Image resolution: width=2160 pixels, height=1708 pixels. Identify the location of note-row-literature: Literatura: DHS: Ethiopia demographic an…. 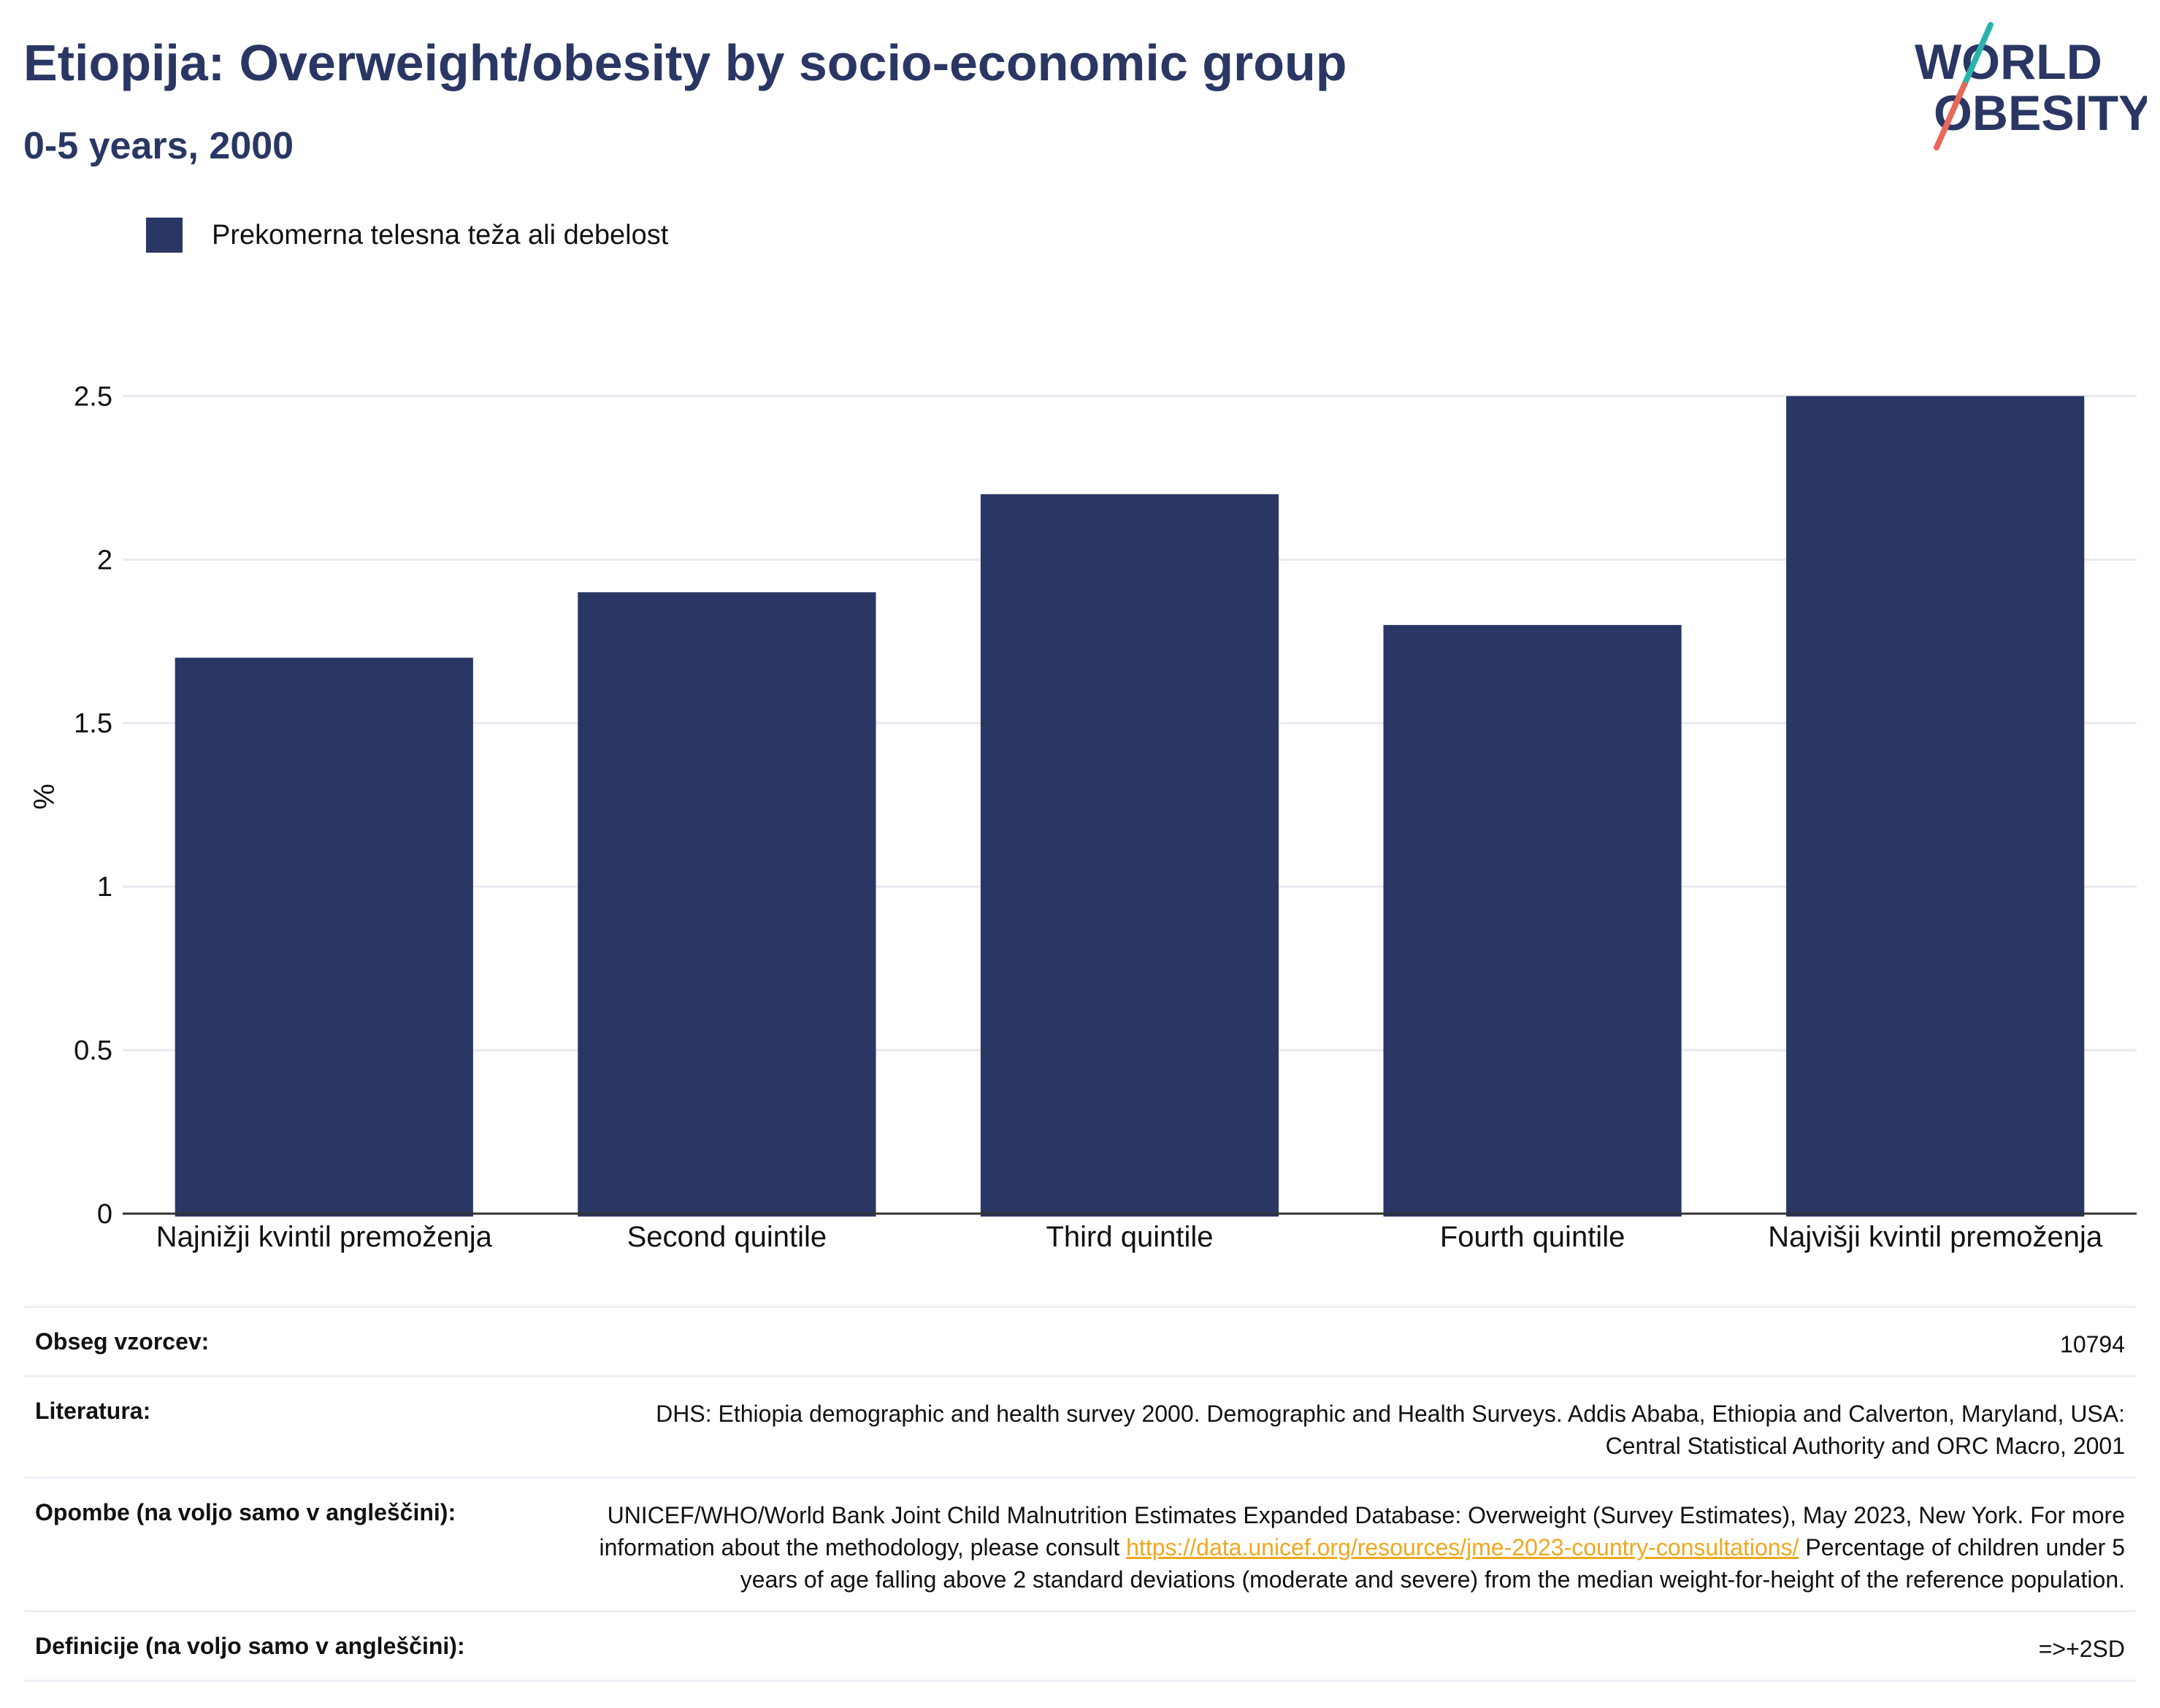
(1080, 1426).